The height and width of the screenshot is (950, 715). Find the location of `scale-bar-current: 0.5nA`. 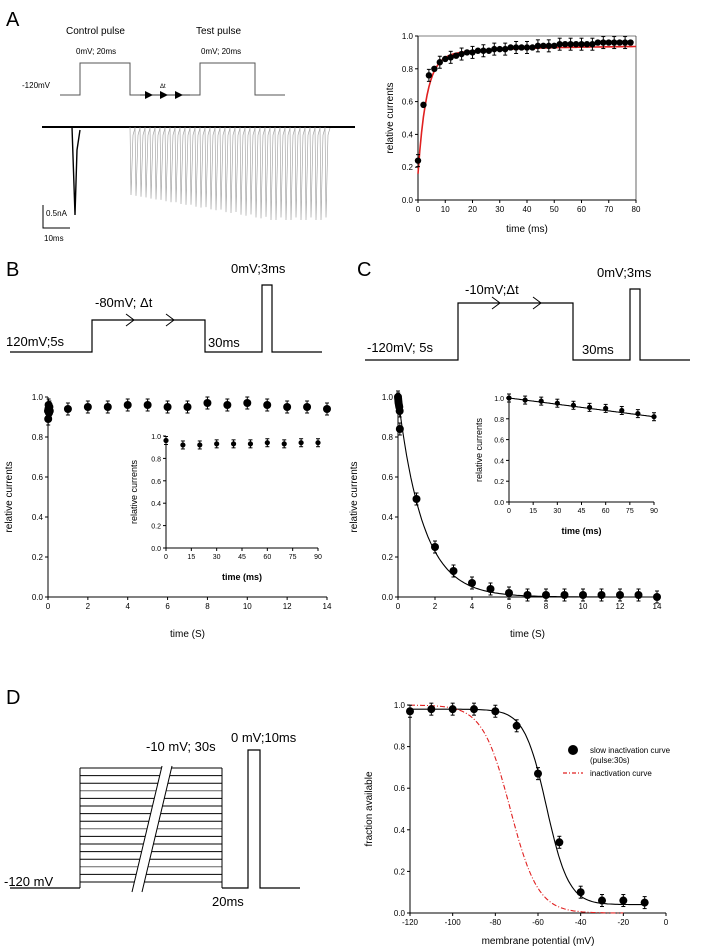

scale-bar-current: 0.5nA is located at coordinates (57, 213).